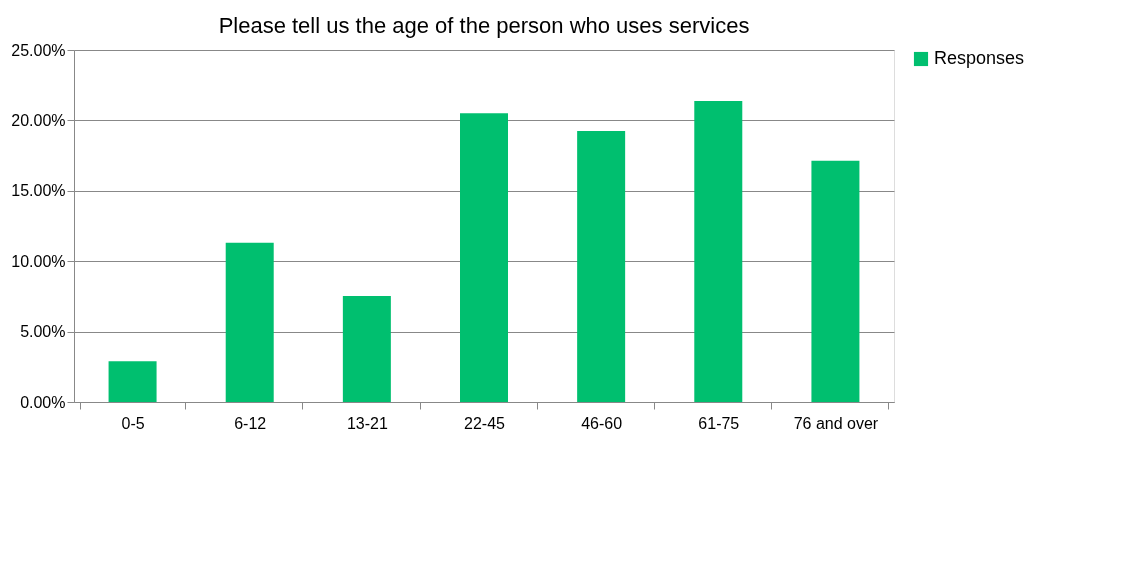 The height and width of the screenshot is (578, 1128). Describe the element at coordinates (43, 402) in the screenshot. I see `y-tick-label: 0.00%` at that location.